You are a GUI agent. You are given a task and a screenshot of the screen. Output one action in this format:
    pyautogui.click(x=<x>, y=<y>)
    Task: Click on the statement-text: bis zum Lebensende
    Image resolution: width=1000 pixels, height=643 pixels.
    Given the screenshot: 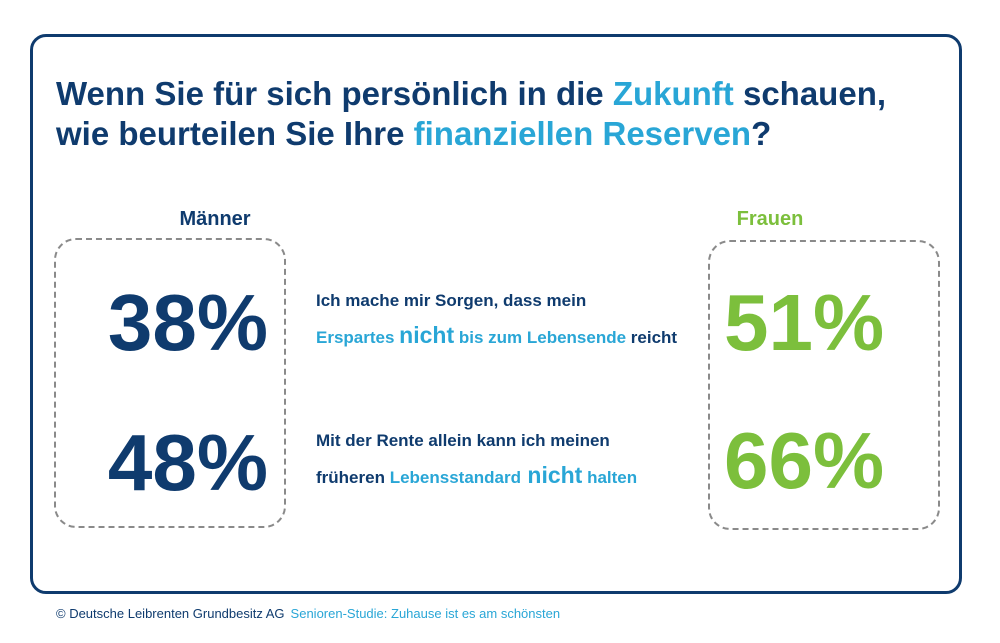 What is the action you would take?
    pyautogui.click(x=540, y=337)
    